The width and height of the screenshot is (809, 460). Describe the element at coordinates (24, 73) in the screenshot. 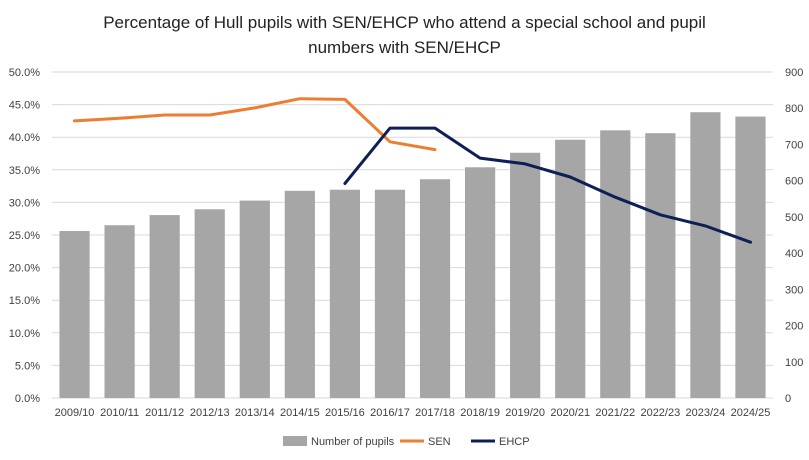

I see `left-axis-tick-label: 50.0%` at that location.